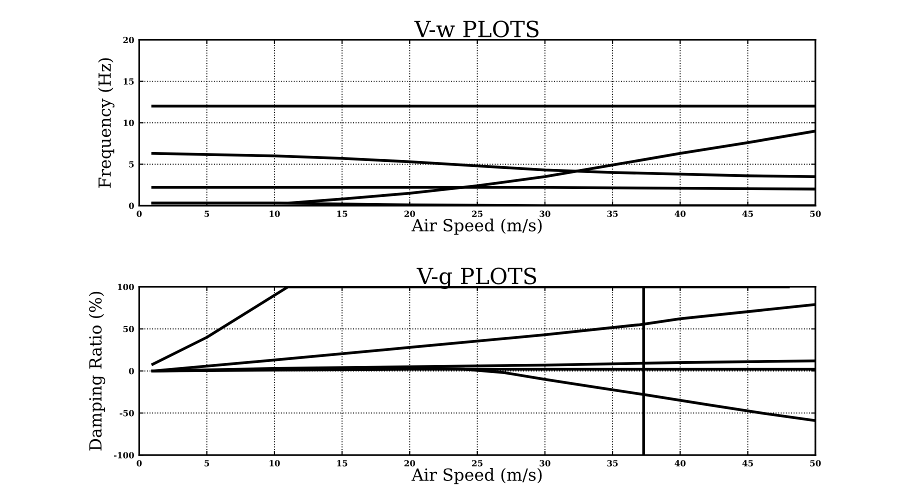  I want to click on y-tick-label: 15, so click(129, 81).